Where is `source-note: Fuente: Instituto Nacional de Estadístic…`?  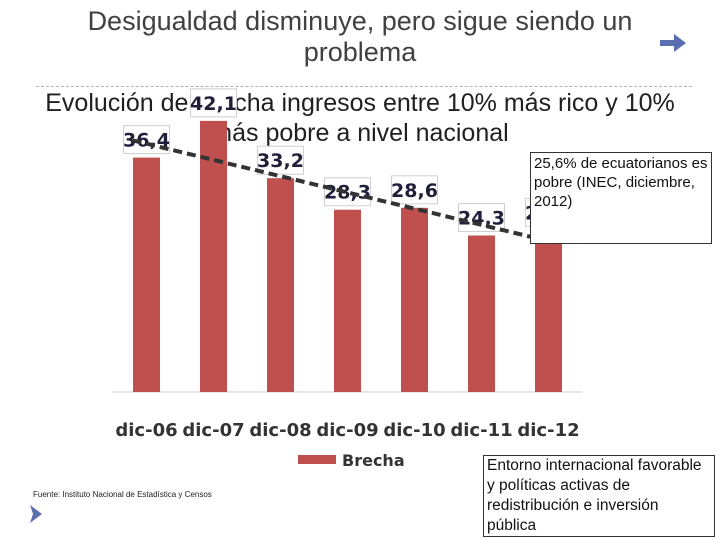 source-note: Fuente: Instituto Nacional de Estadístic… is located at coordinates (122, 494).